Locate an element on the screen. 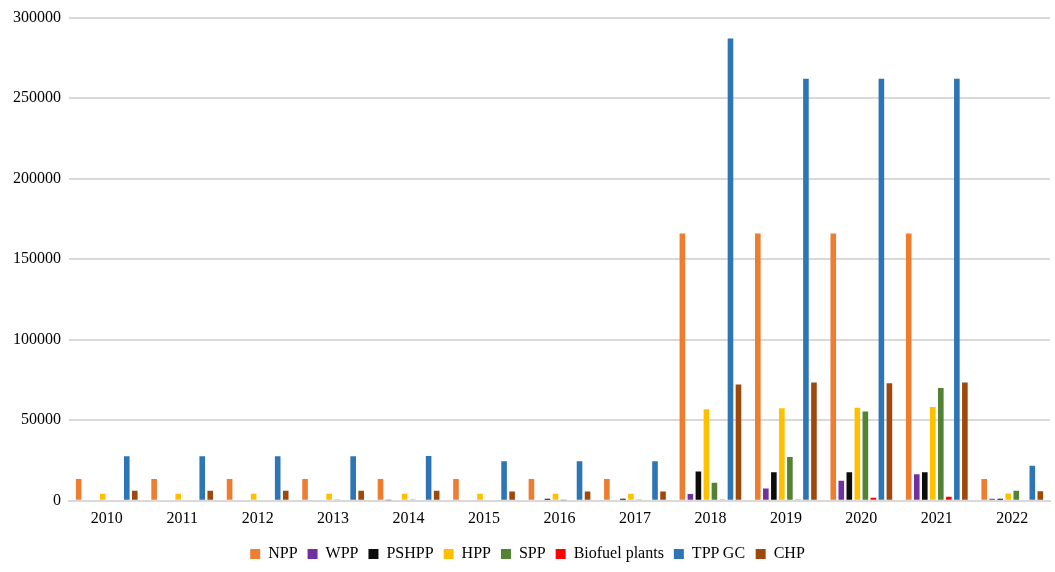 This screenshot has width=1055, height=572. x-tick-label: 2012 is located at coordinates (257, 517).